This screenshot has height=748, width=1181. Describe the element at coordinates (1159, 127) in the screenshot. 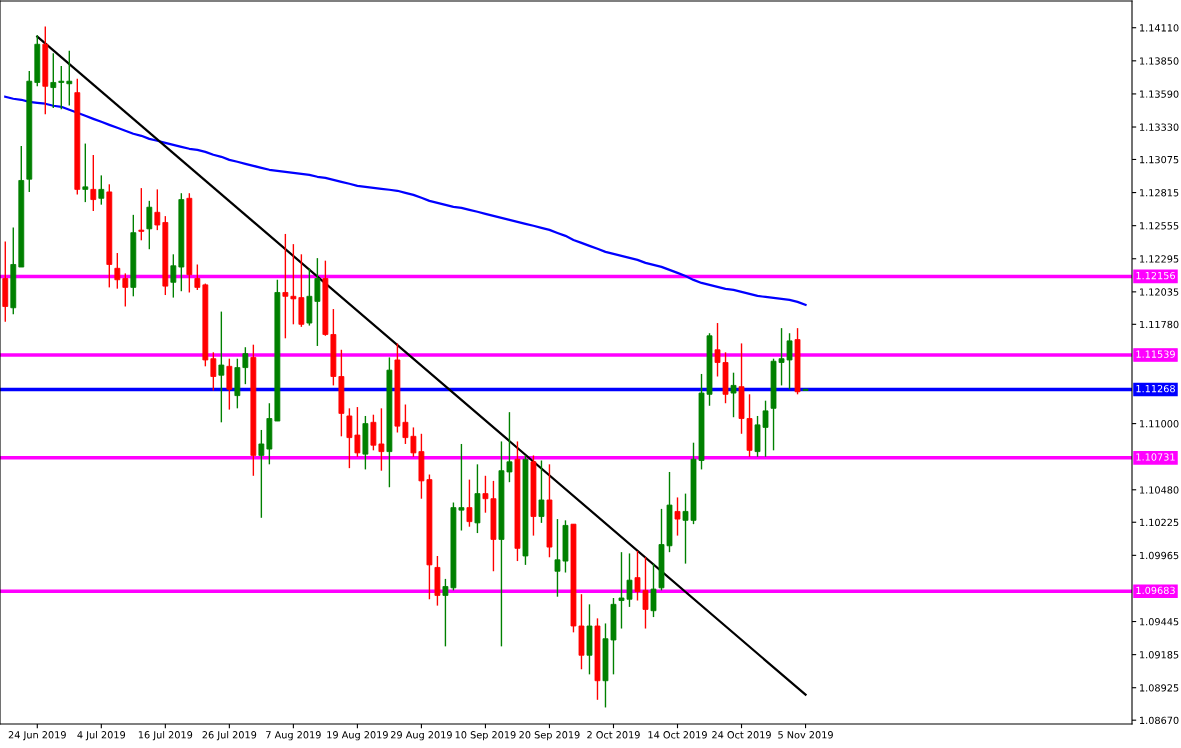

I see `y-tick-label: 1.13330` at that location.